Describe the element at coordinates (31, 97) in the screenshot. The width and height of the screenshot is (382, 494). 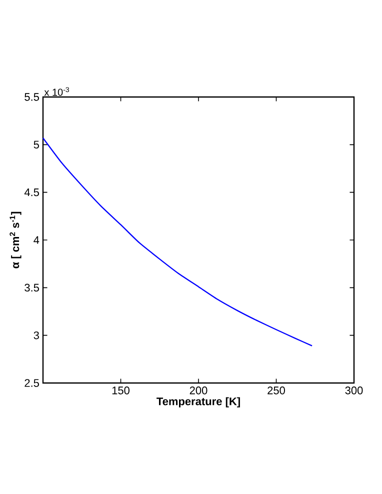
I see `y-tick-label: 5.5` at that location.